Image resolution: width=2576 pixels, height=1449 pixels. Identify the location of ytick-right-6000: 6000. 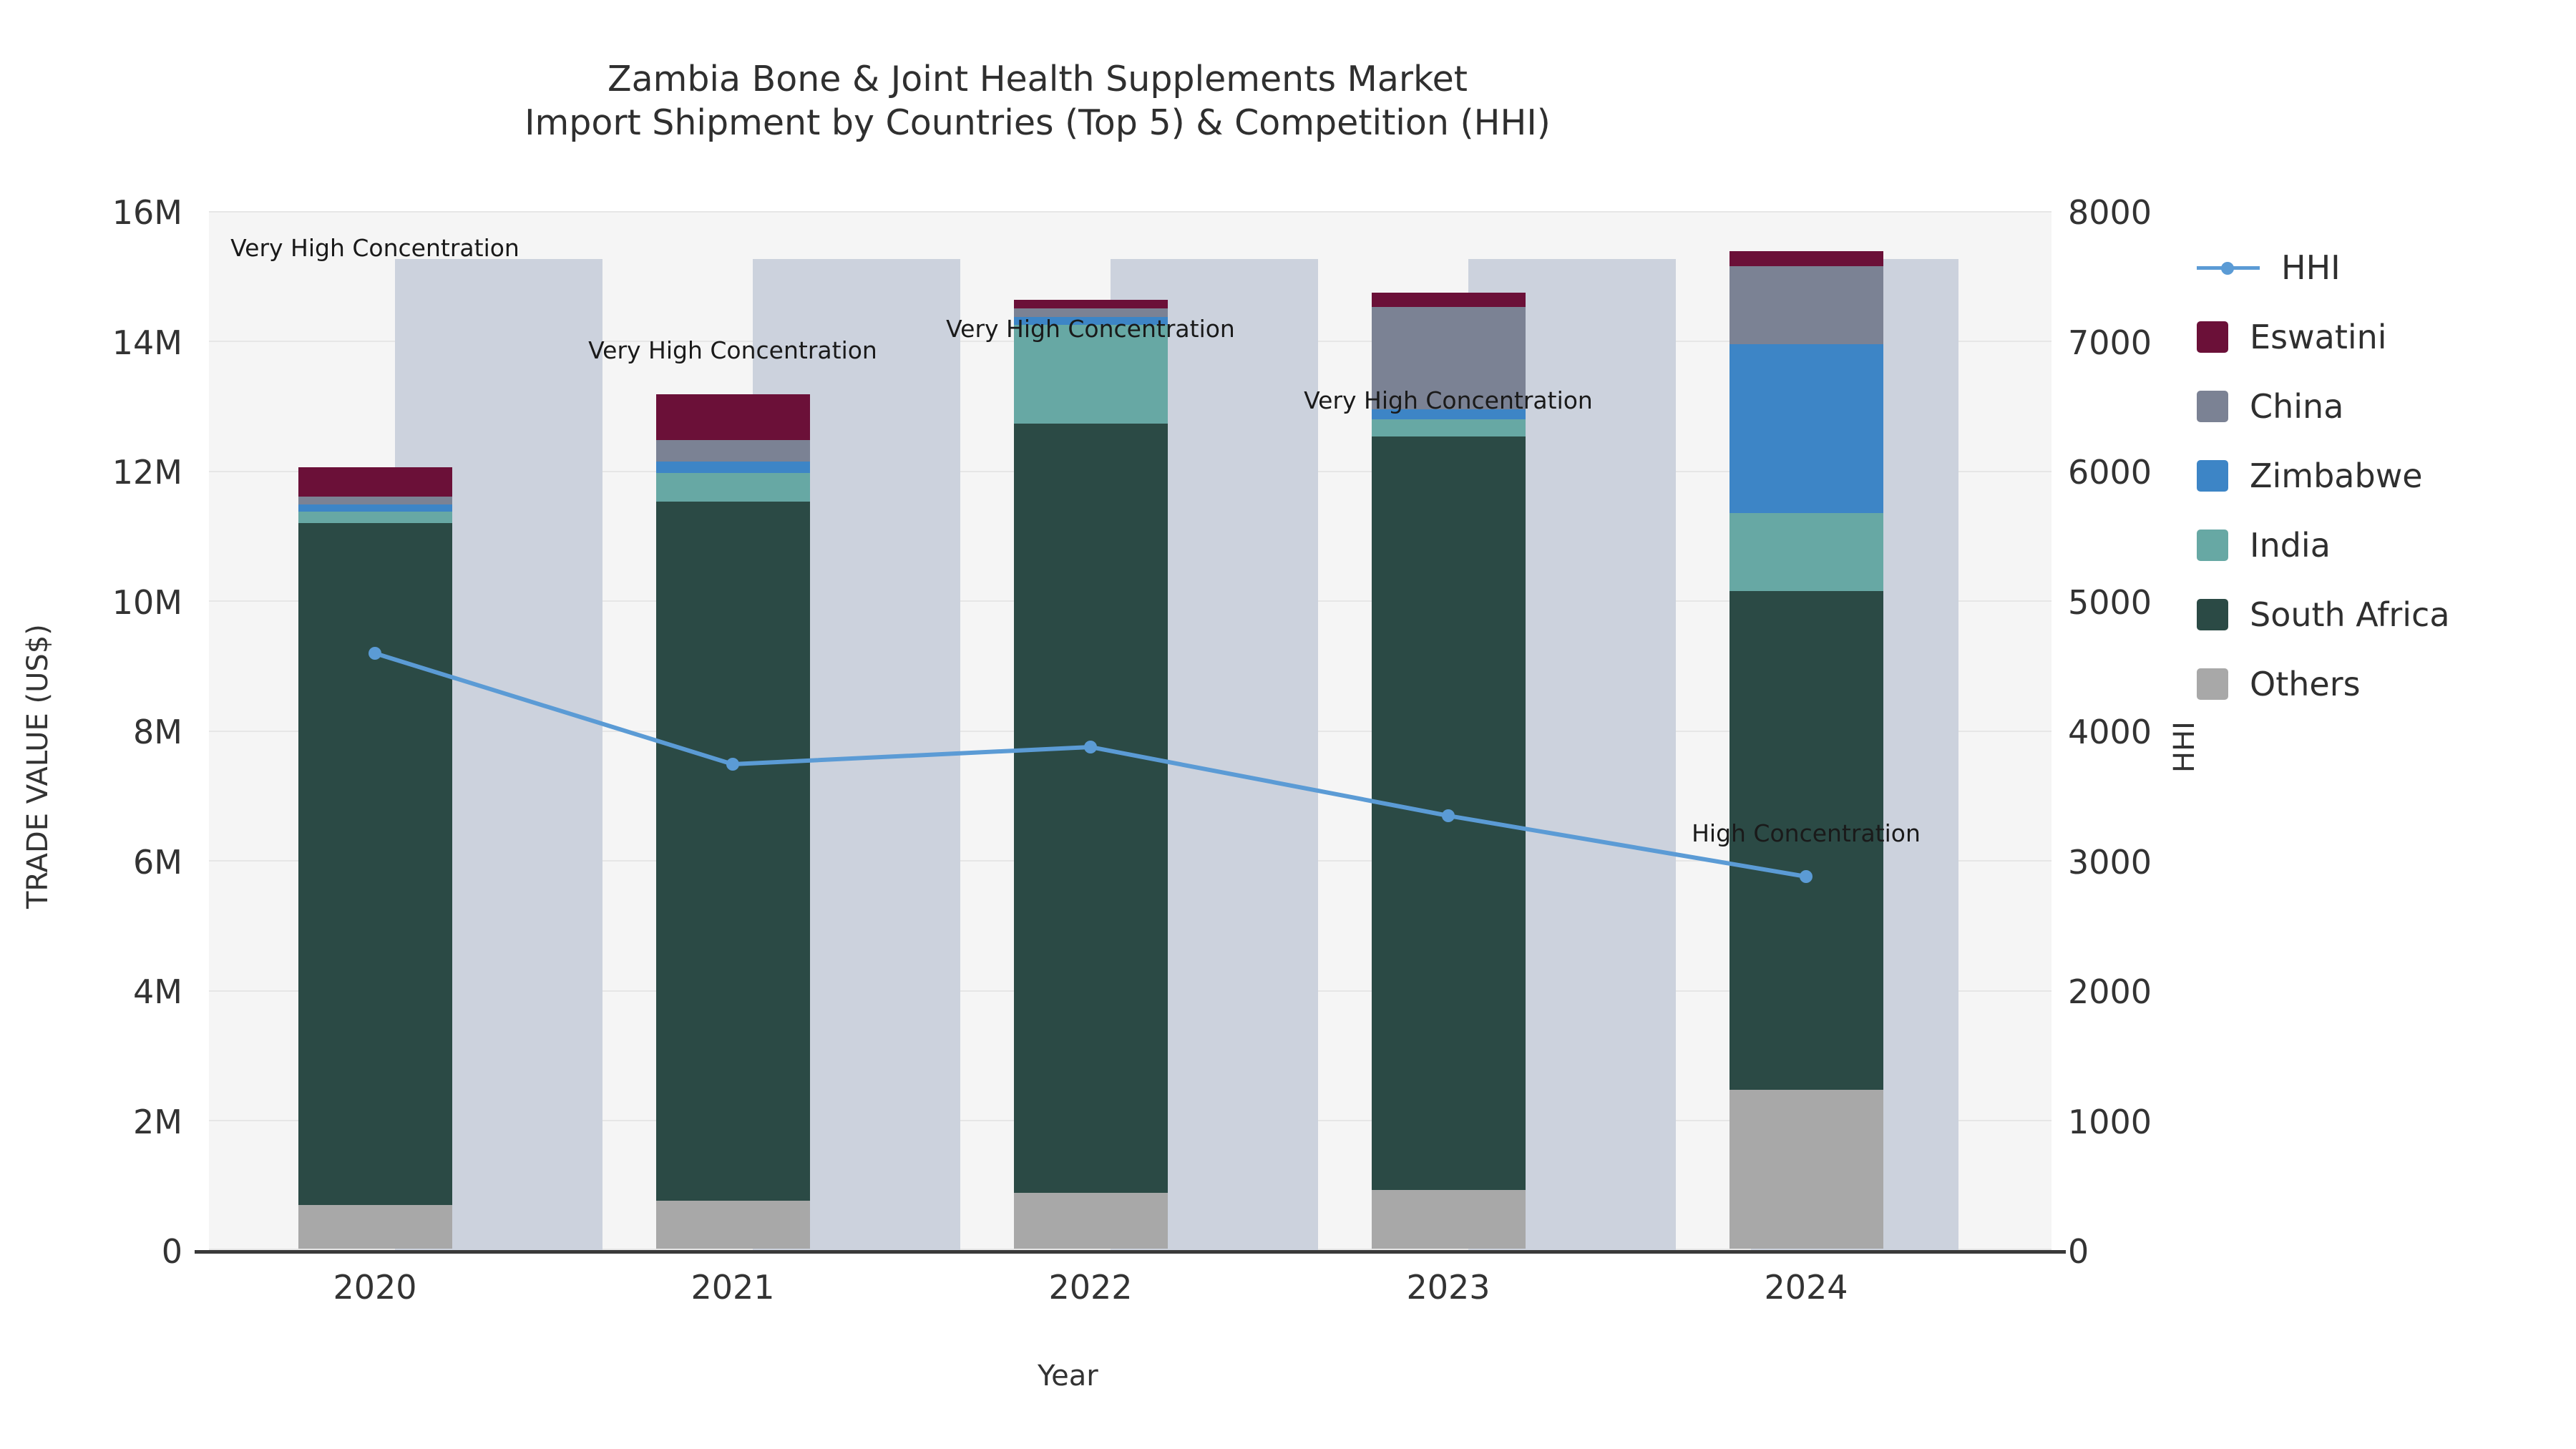
(2110, 472).